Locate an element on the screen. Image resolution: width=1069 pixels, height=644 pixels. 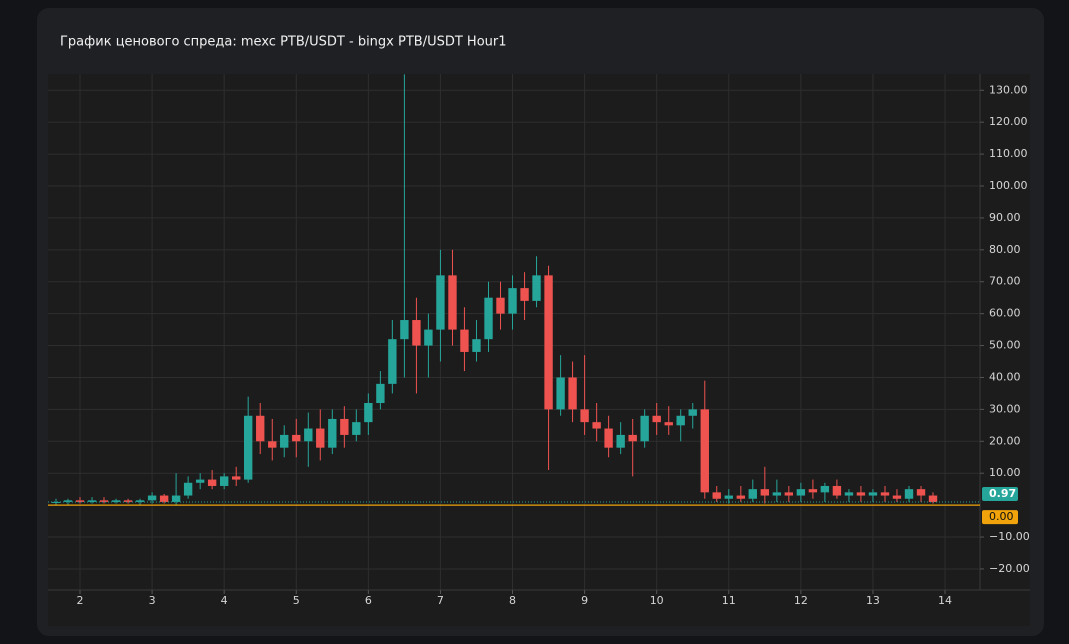
y-tick-label: 20.00 is located at coordinates (1005, 440).